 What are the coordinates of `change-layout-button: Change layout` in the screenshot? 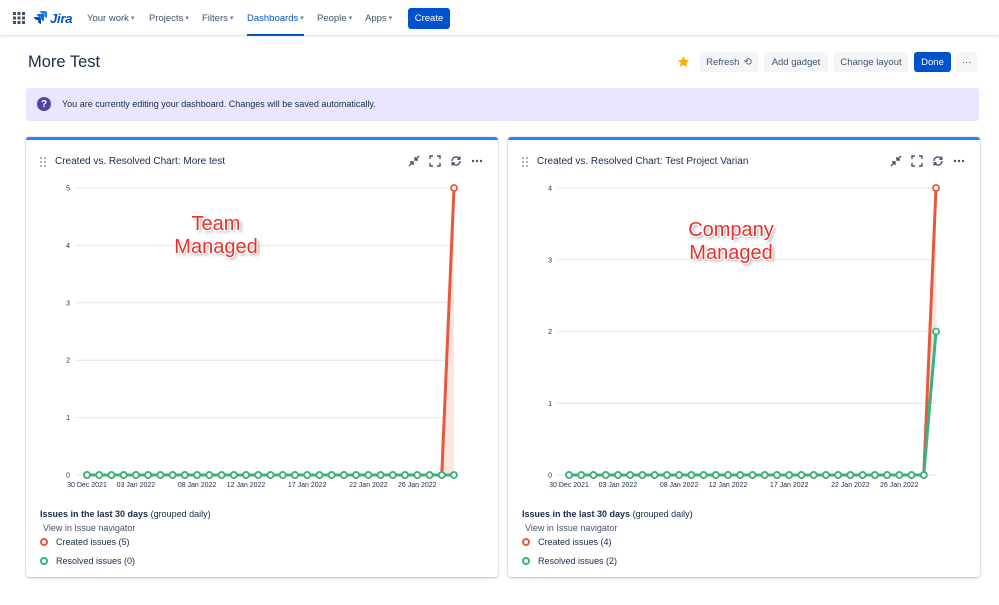 It's located at (871, 62).